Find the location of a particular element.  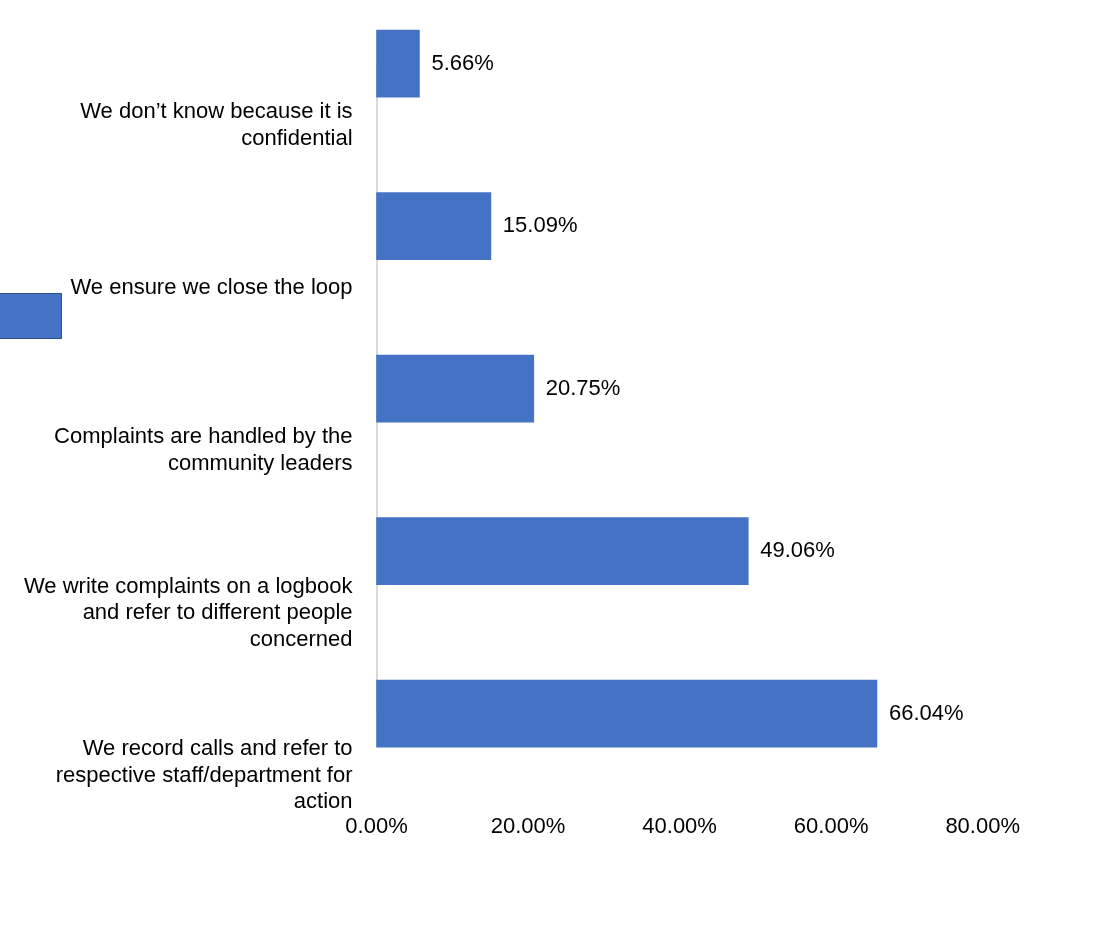

y-tick-label: We record calls and refer to respective staff/department for action is located at coordinates (204, 774).